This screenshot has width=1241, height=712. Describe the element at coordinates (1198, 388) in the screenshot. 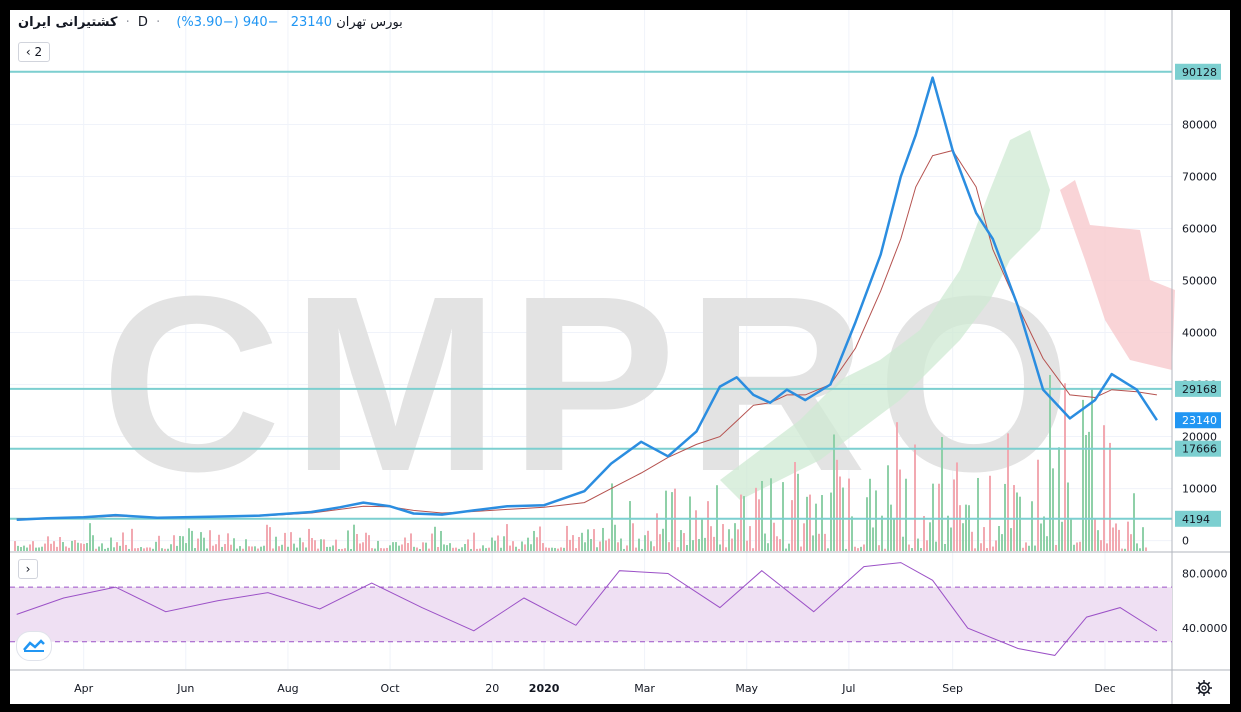

I see `level-label-bg` at that location.